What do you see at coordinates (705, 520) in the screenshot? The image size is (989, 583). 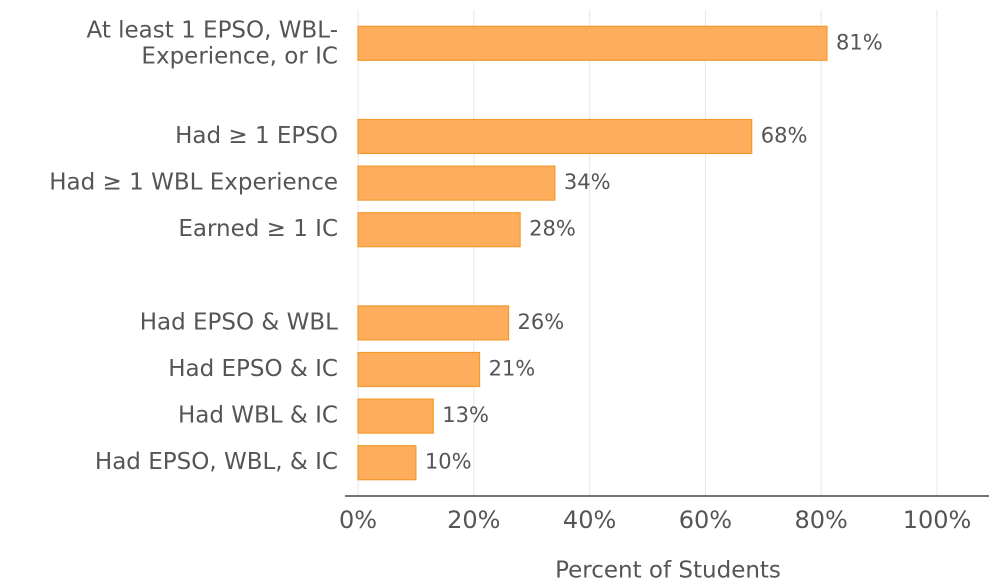 I see `x-tick-label: 60%` at bounding box center [705, 520].